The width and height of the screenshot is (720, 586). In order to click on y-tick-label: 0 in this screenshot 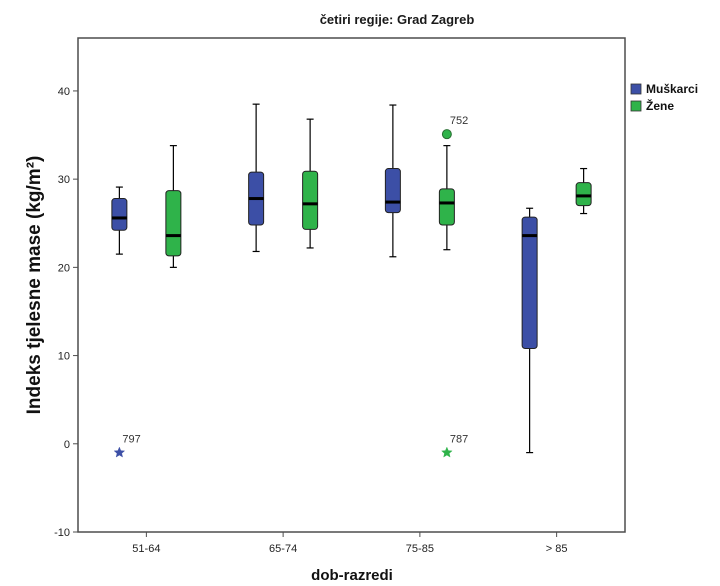, I will do `click(67, 445)`.